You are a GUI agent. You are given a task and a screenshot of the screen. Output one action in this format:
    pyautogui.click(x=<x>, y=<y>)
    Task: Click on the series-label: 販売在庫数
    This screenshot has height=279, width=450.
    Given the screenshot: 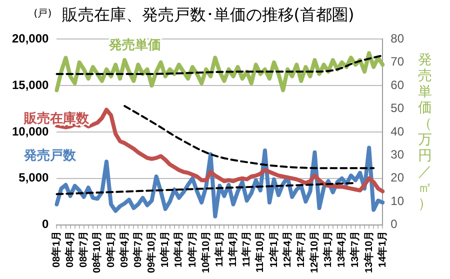 What is the action you would take?
    pyautogui.click(x=56, y=118)
    